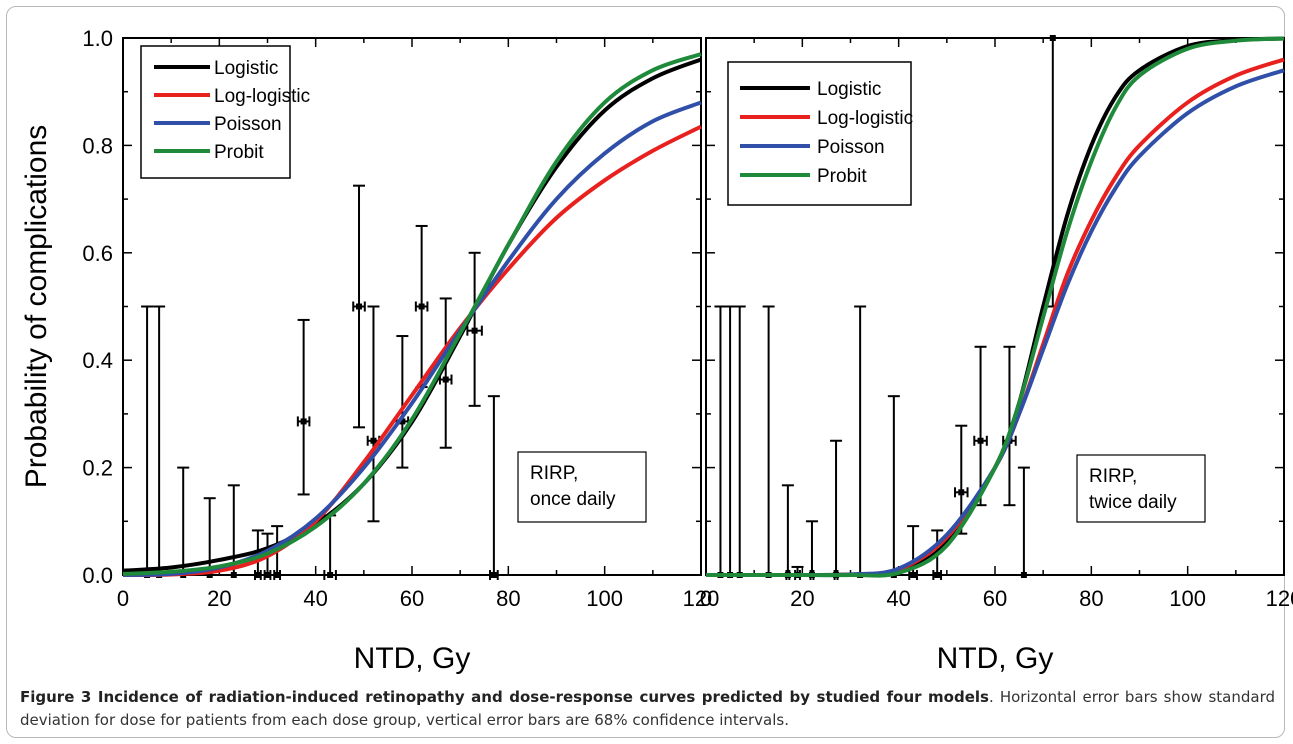 The width and height of the screenshot is (1293, 744). I want to click on y-tick-label: 0.6, so click(97, 253).